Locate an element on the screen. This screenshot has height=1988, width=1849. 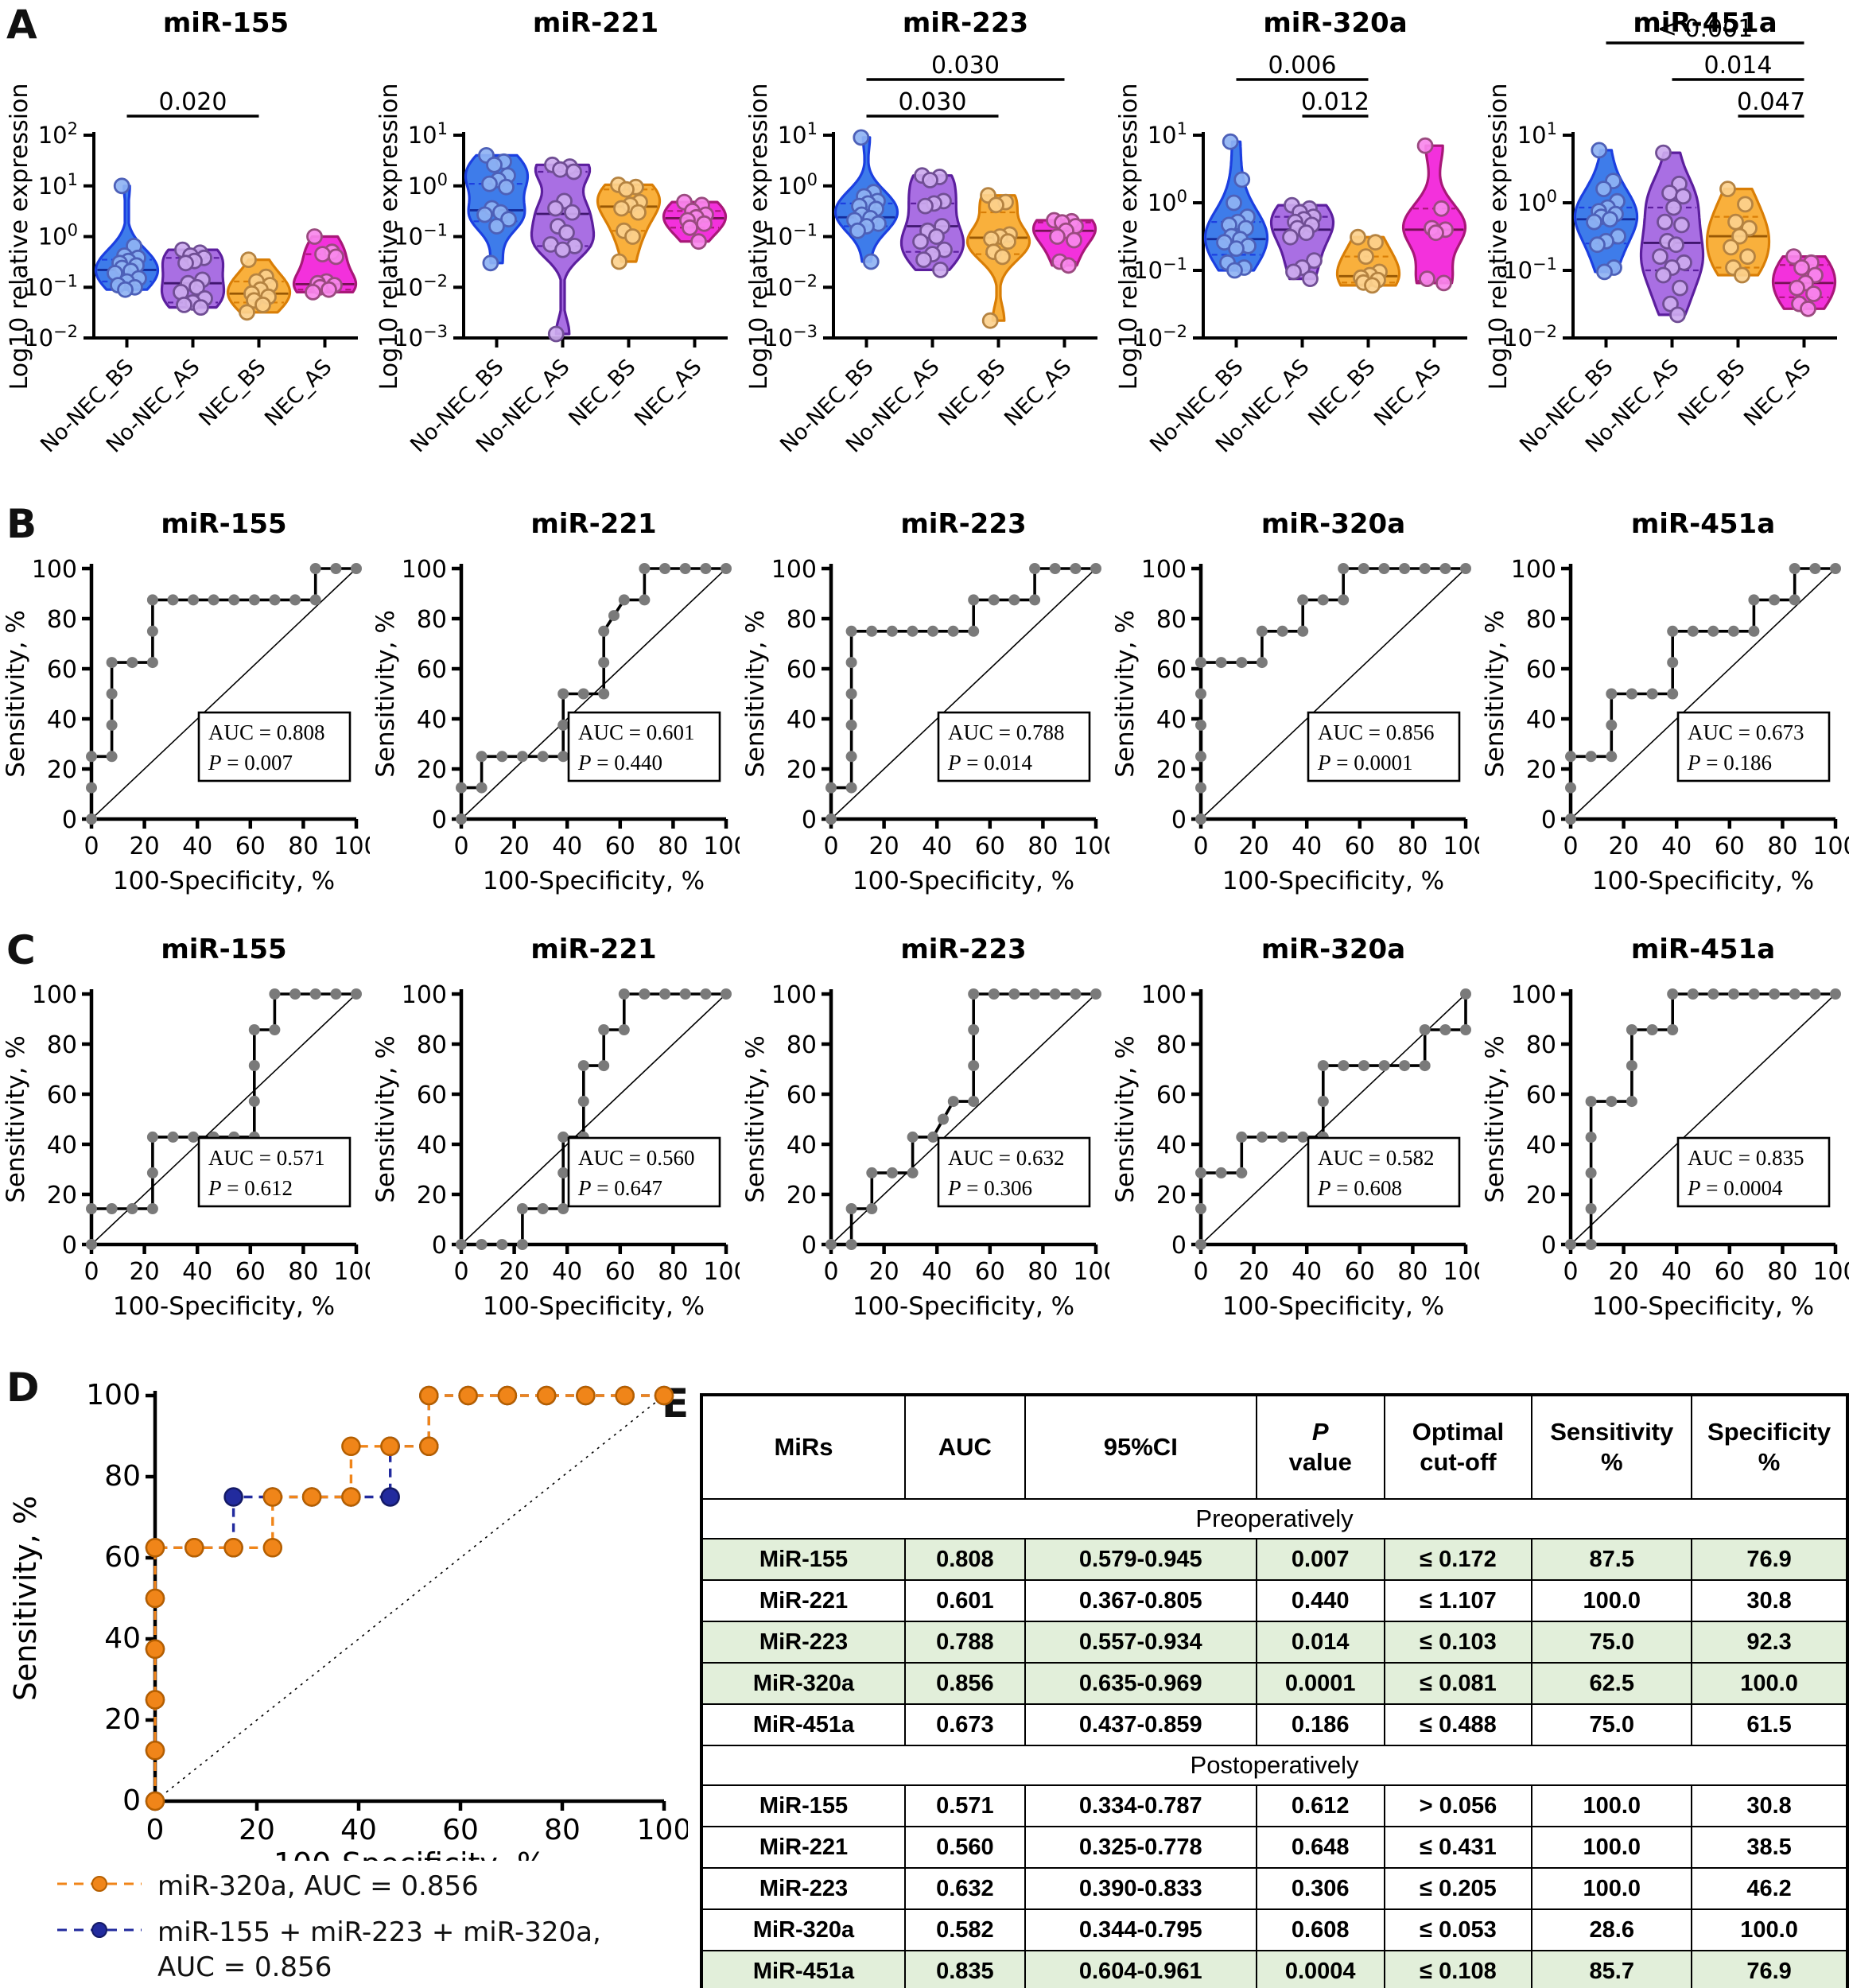
svg-text: AUC = 0.601 is located at coordinates (636, 732).